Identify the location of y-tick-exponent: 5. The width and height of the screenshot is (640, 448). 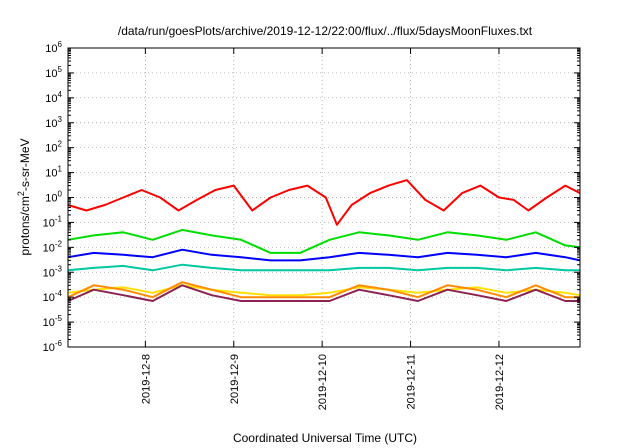
(60, 69).